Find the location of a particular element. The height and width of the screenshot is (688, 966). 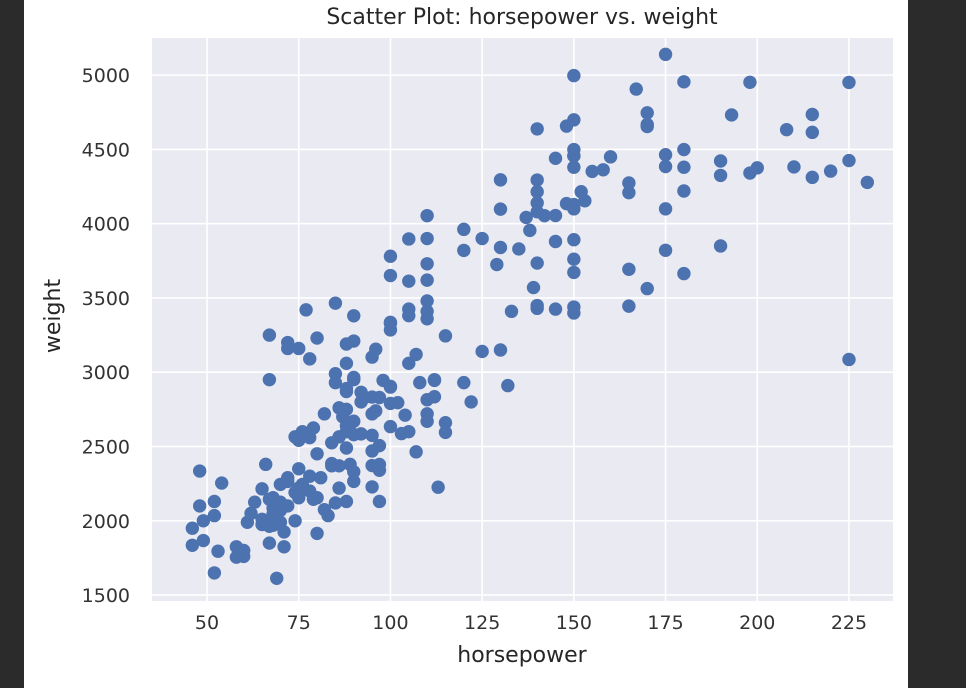

chart-title: Scatter Plot: horsepower vs. weight is located at coordinates (522, 17).